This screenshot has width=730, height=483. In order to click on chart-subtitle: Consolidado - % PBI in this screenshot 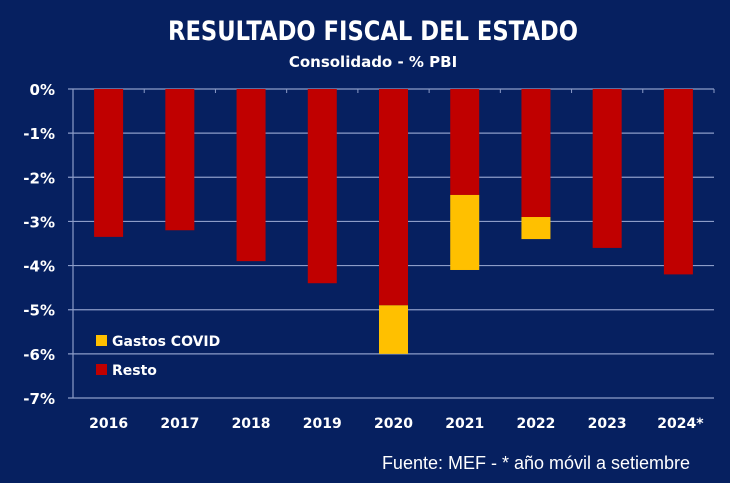, I will do `click(373, 62)`.